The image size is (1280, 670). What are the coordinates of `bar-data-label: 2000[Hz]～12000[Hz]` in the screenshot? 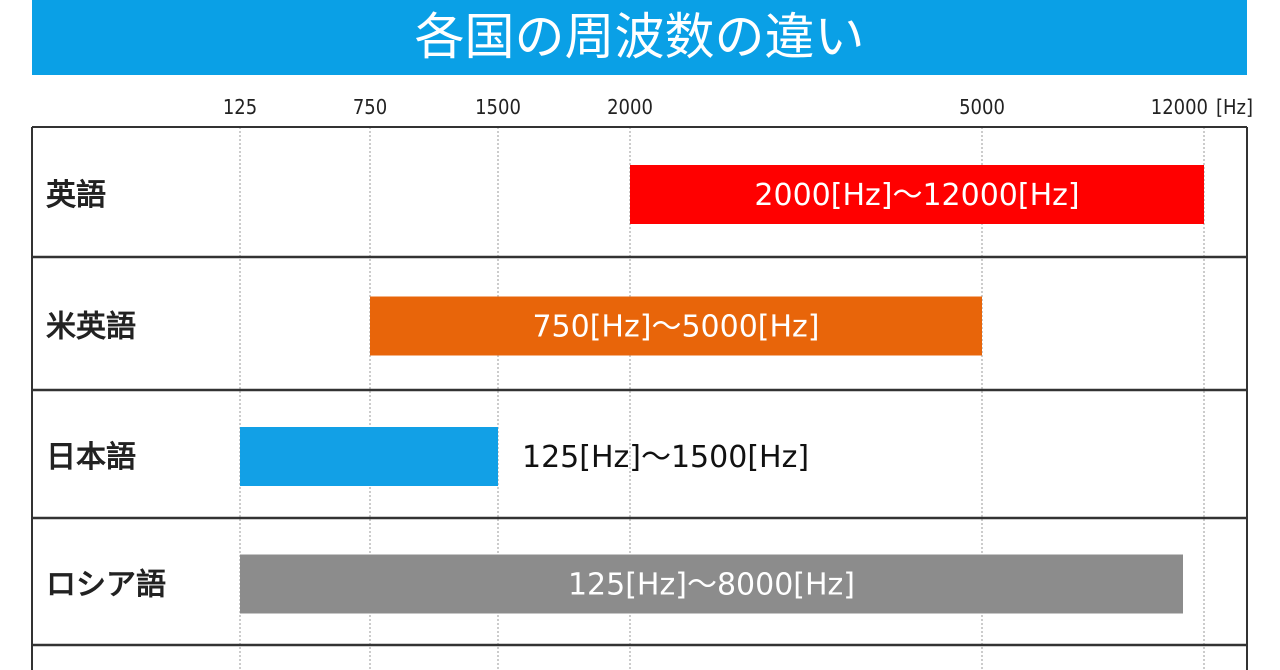 It's located at (916, 195).